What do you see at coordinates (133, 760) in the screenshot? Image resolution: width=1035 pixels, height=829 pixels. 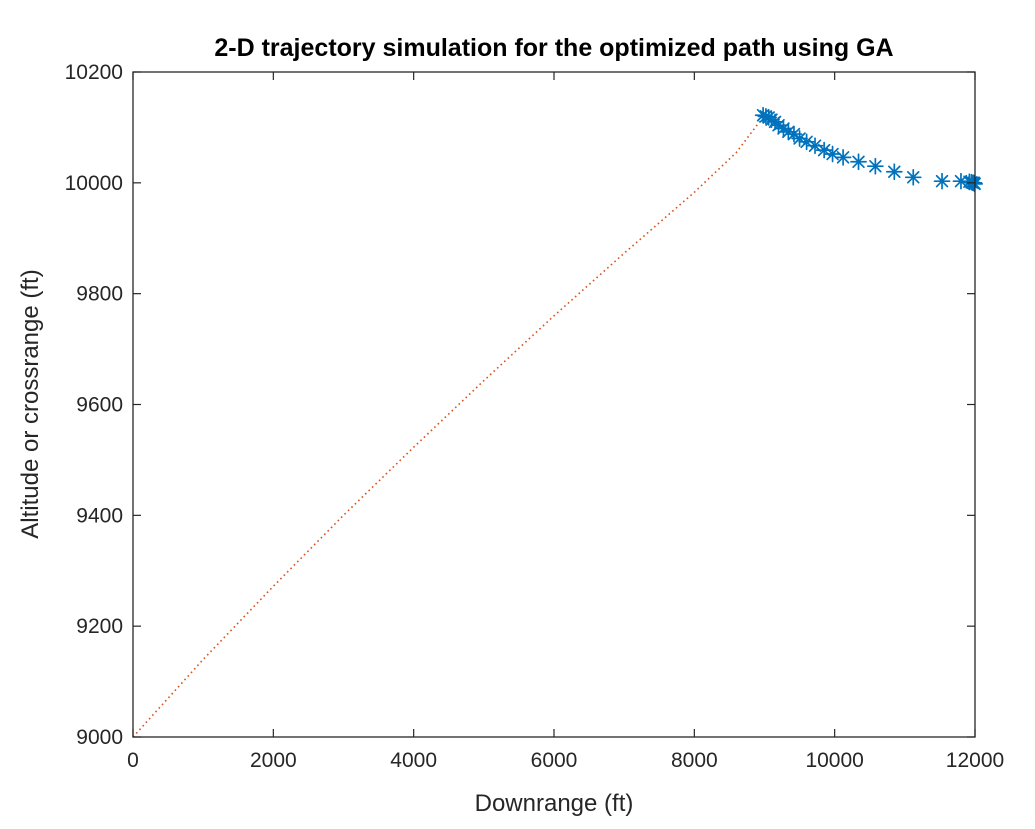 I see `x-tick-label: 0` at bounding box center [133, 760].